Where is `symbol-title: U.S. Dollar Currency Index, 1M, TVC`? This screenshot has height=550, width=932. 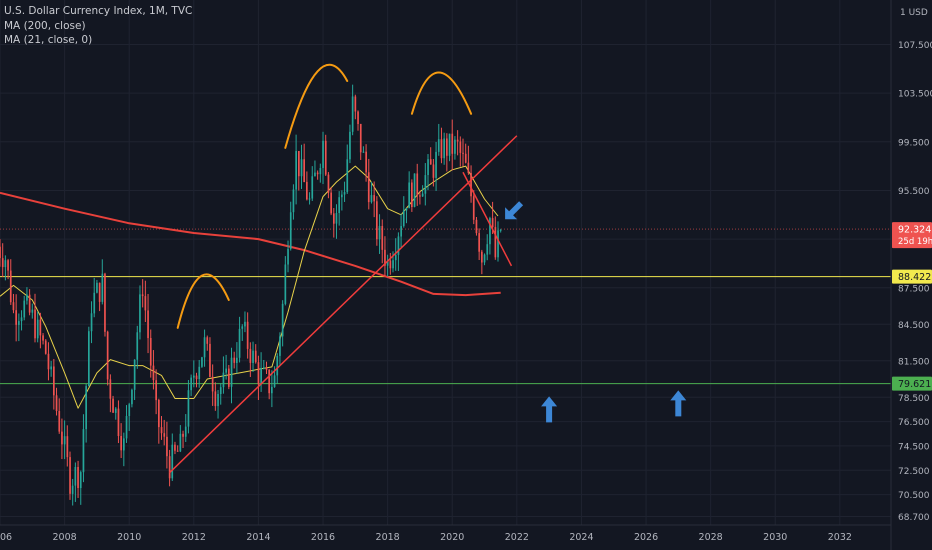 symbol-title: U.S. Dollar Currency Index, 1M, TVC is located at coordinates (98, 11).